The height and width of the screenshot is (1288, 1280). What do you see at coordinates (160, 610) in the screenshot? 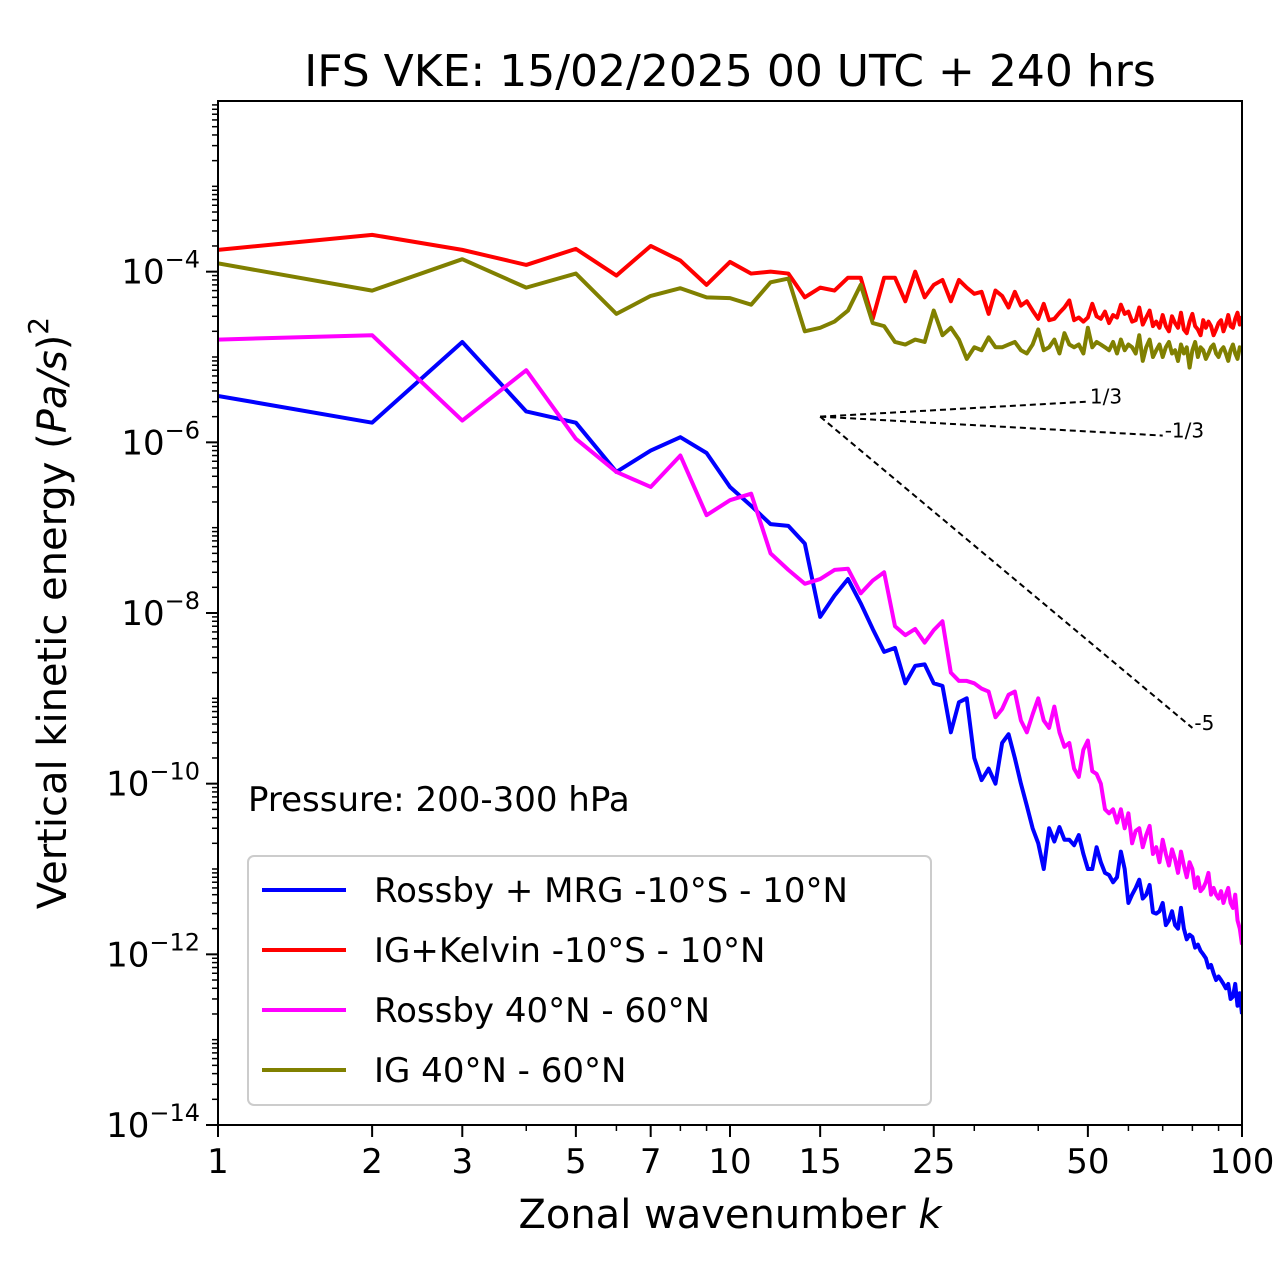
I see `y-tick-label: 10⁻⁸` at bounding box center [160, 610].